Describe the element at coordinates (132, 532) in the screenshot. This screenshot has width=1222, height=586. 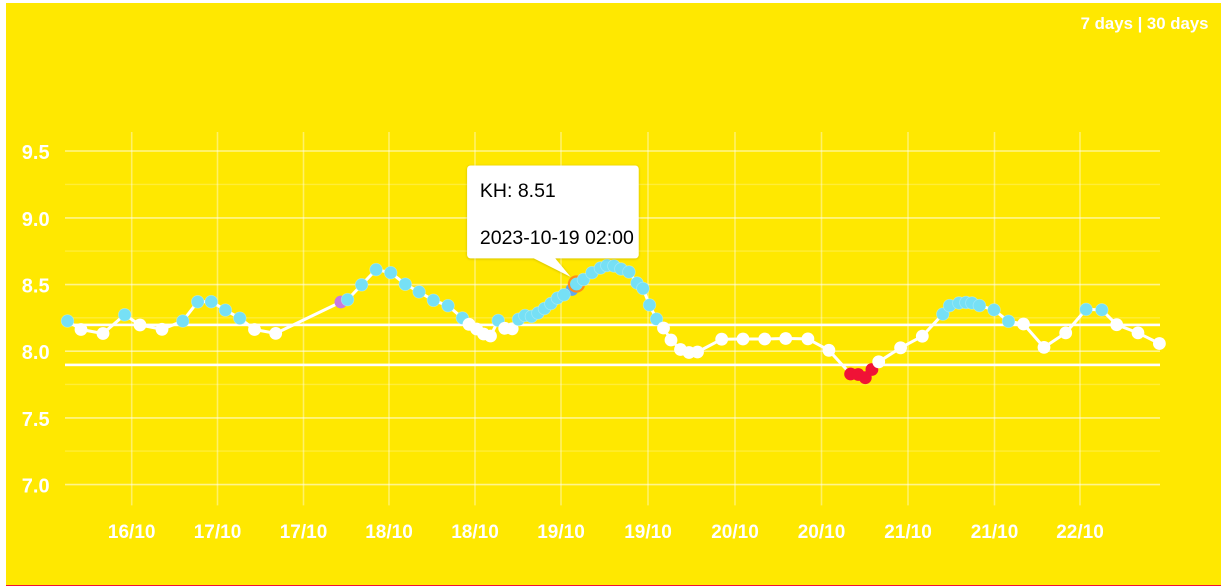
I see `svg-text: 16/10` at that location.